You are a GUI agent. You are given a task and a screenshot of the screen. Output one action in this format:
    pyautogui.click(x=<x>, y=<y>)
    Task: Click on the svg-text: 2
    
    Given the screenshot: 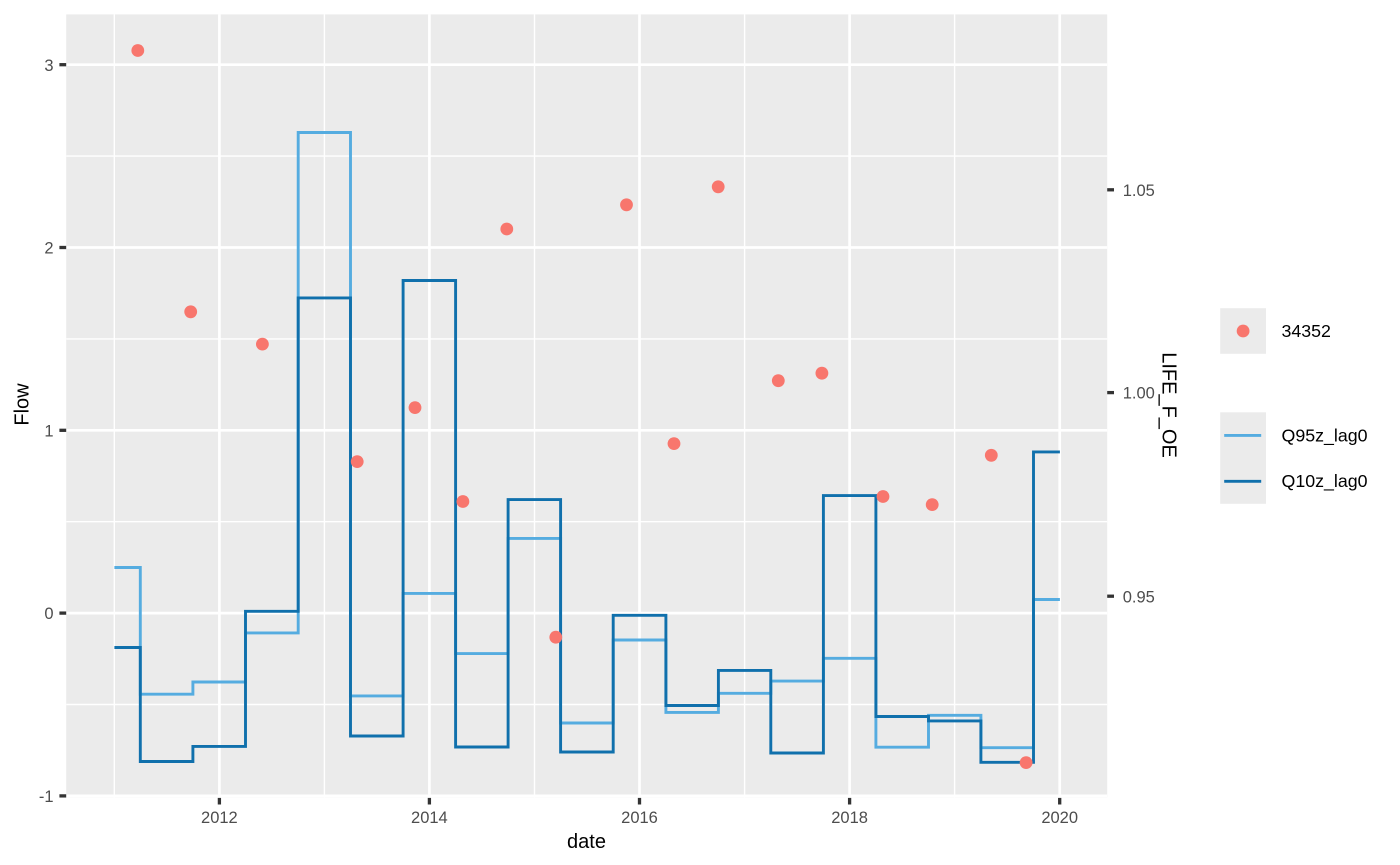 What is the action you would take?
    pyautogui.click(x=48, y=249)
    